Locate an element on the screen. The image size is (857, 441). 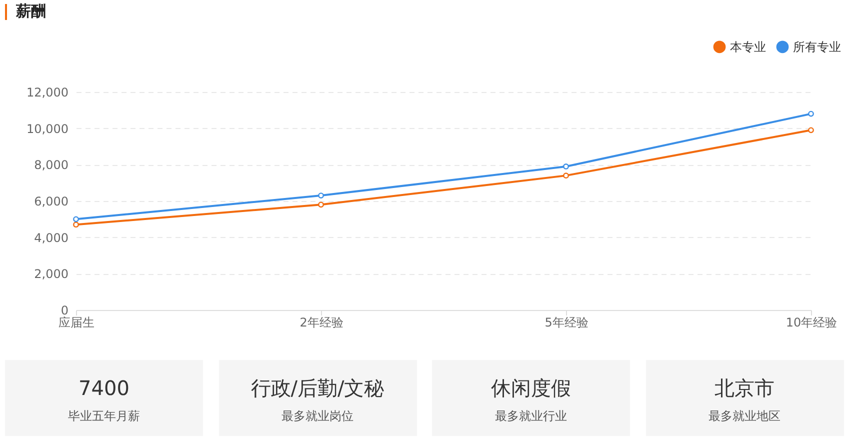
legend-label: 所有专业 is located at coordinates (817, 47).